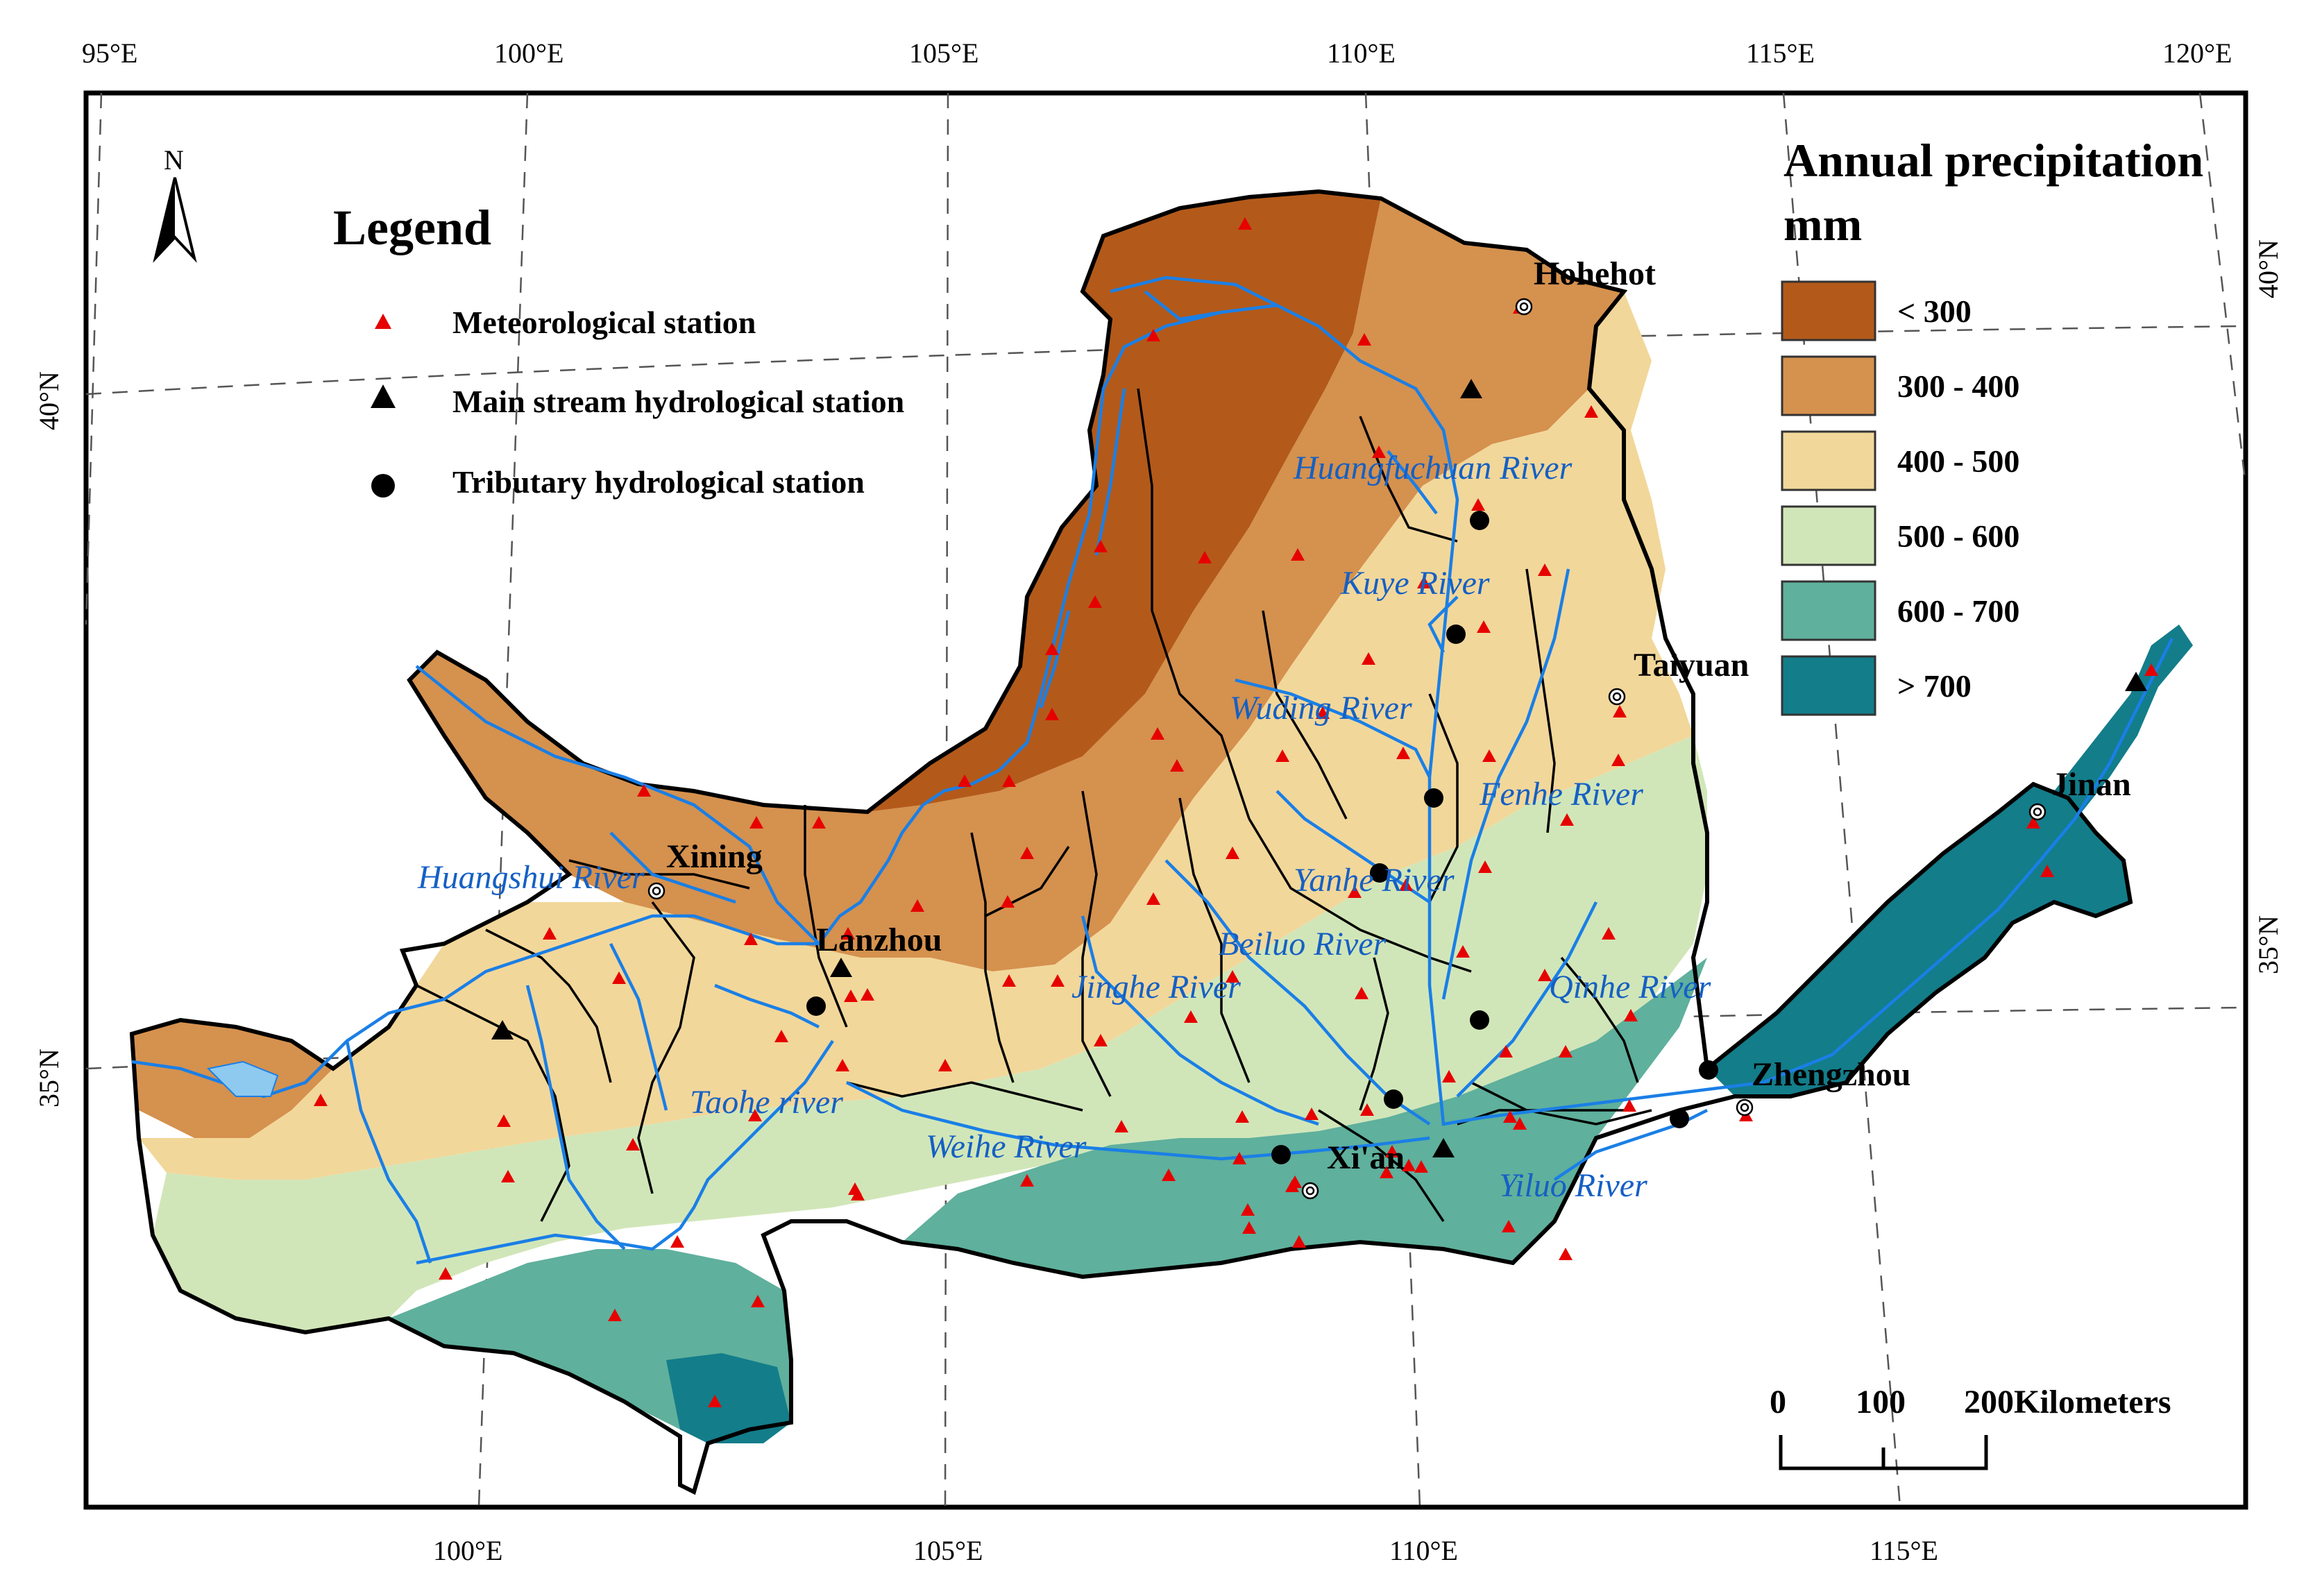 The image size is (2322, 1596). I want to click on bottom-tick-115e: 115°E, so click(1904, 1550).